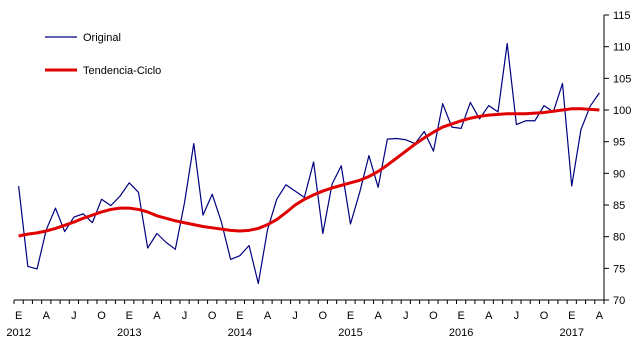 The height and width of the screenshot is (343, 631). What do you see at coordinates (461, 333) in the screenshot?
I see `year-label: 2016` at bounding box center [461, 333].